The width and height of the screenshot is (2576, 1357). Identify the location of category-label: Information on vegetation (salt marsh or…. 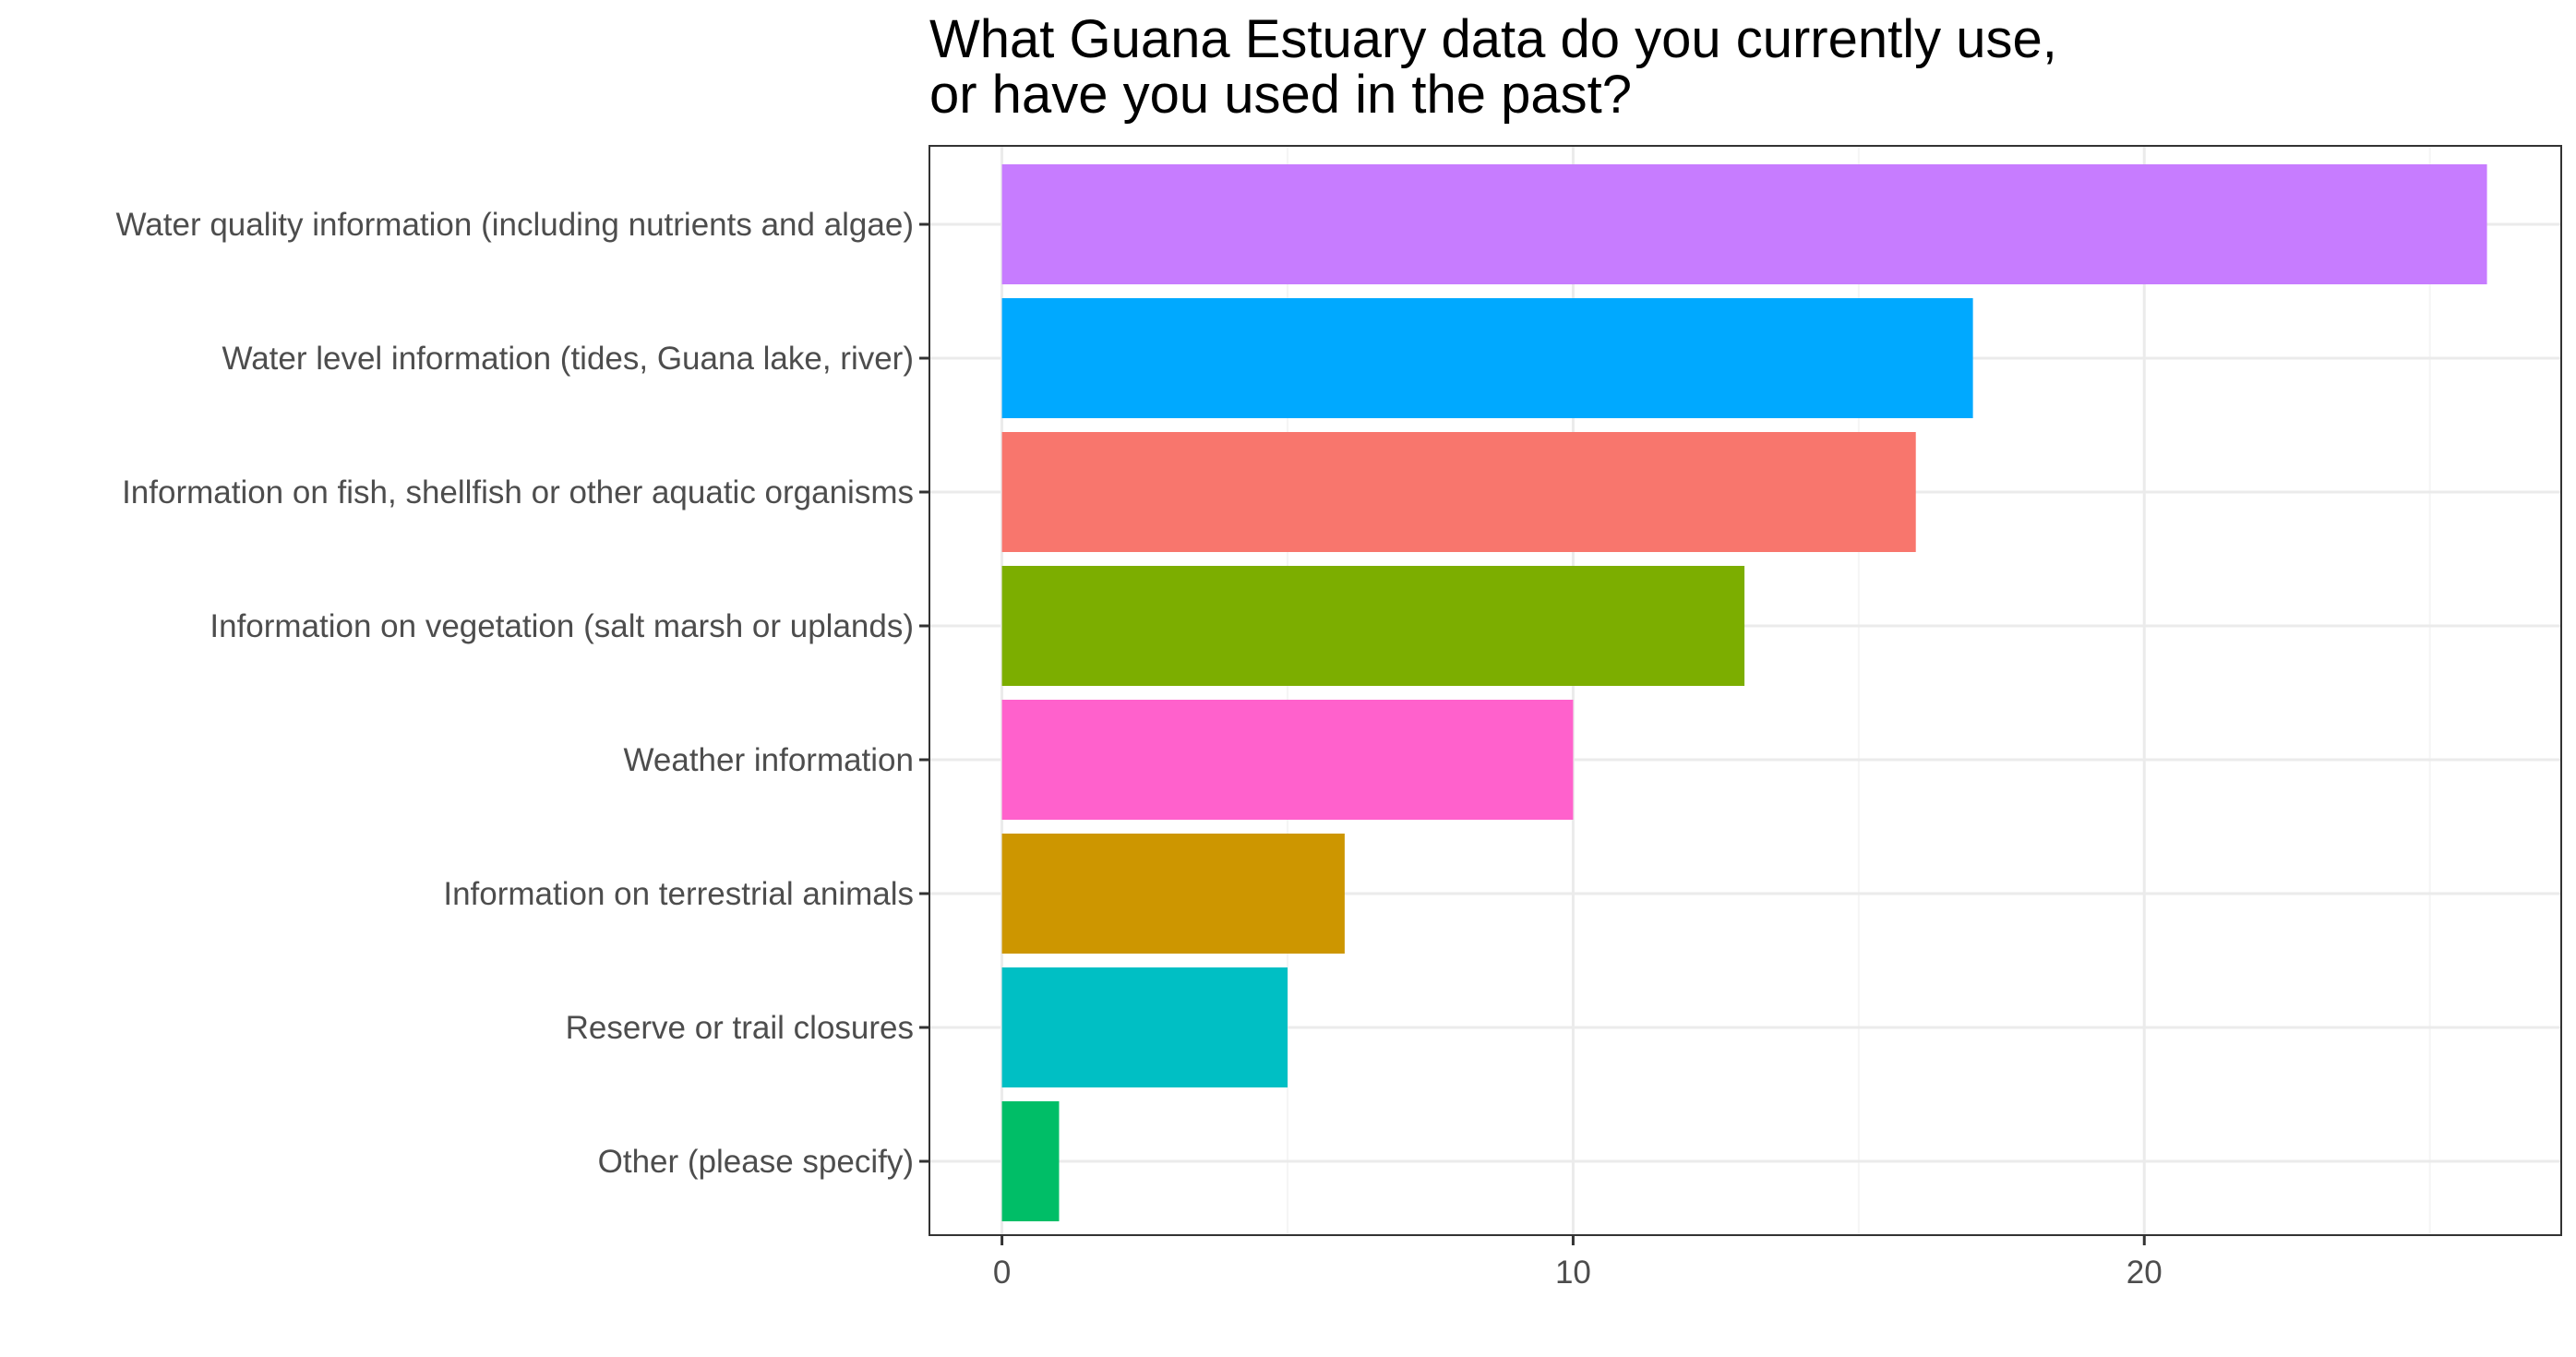
(562, 626).